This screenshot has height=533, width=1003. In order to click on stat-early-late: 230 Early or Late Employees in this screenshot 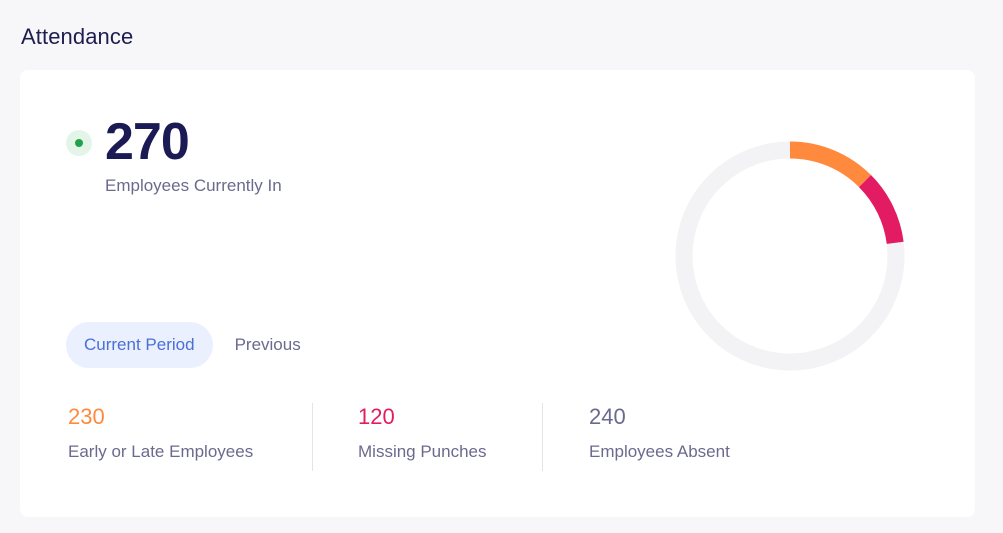, I will do `click(190, 437)`.